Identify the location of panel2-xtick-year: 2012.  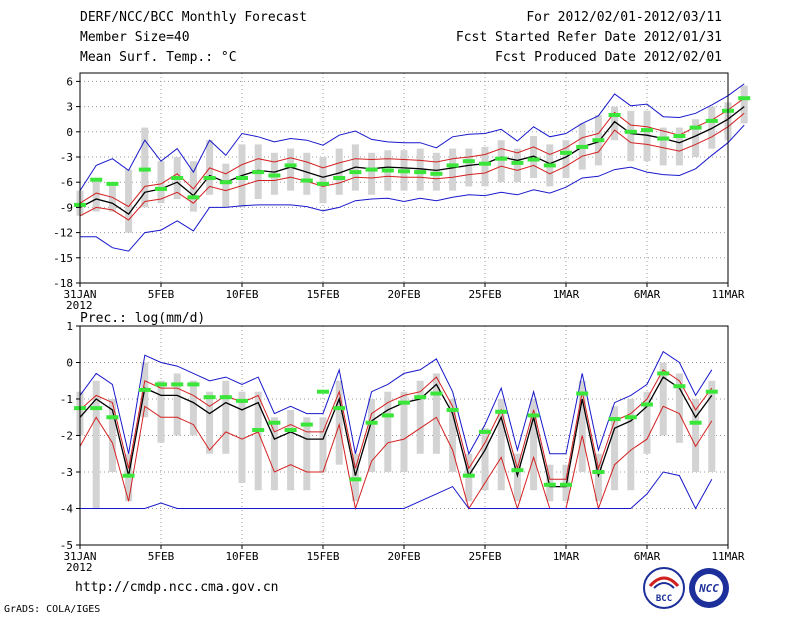
(79, 567).